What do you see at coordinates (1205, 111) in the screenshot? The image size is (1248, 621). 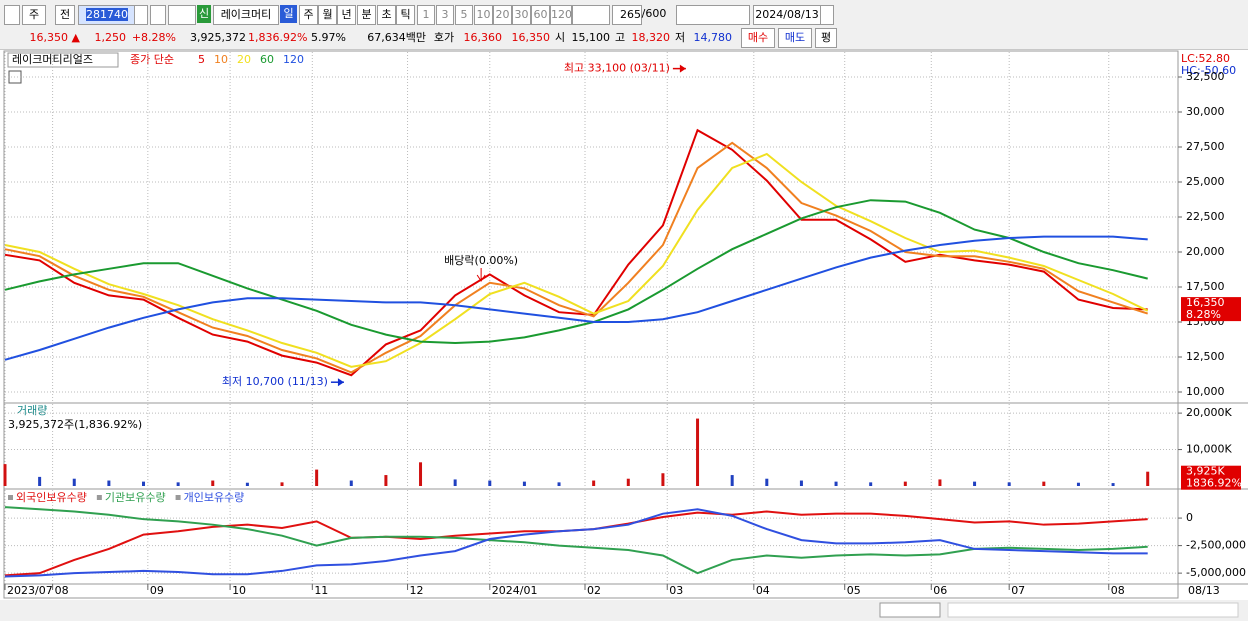 I see `y-tick-label: 30,000` at bounding box center [1205, 111].